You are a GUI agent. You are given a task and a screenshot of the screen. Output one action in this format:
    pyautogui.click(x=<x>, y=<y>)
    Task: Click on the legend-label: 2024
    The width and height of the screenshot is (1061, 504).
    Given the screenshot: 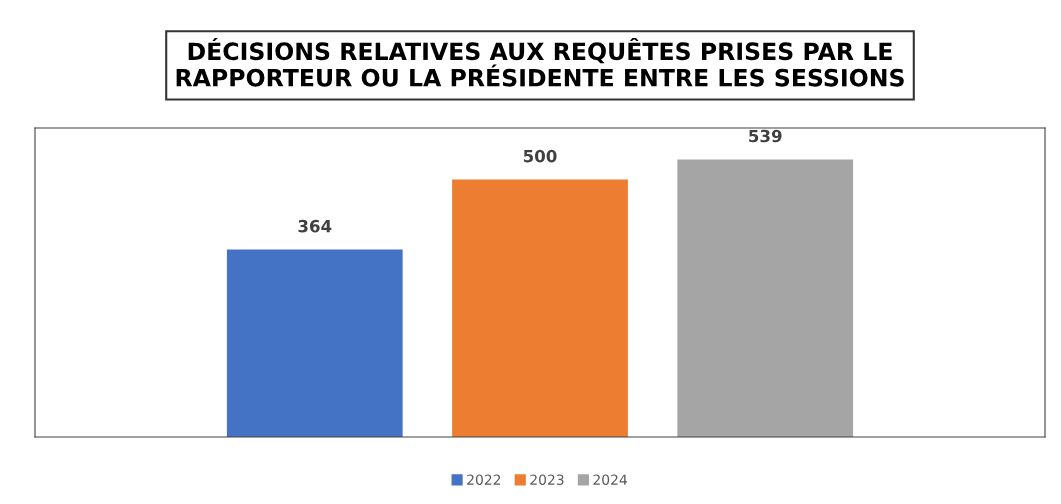 What is the action you would take?
    pyautogui.click(x=610, y=479)
    